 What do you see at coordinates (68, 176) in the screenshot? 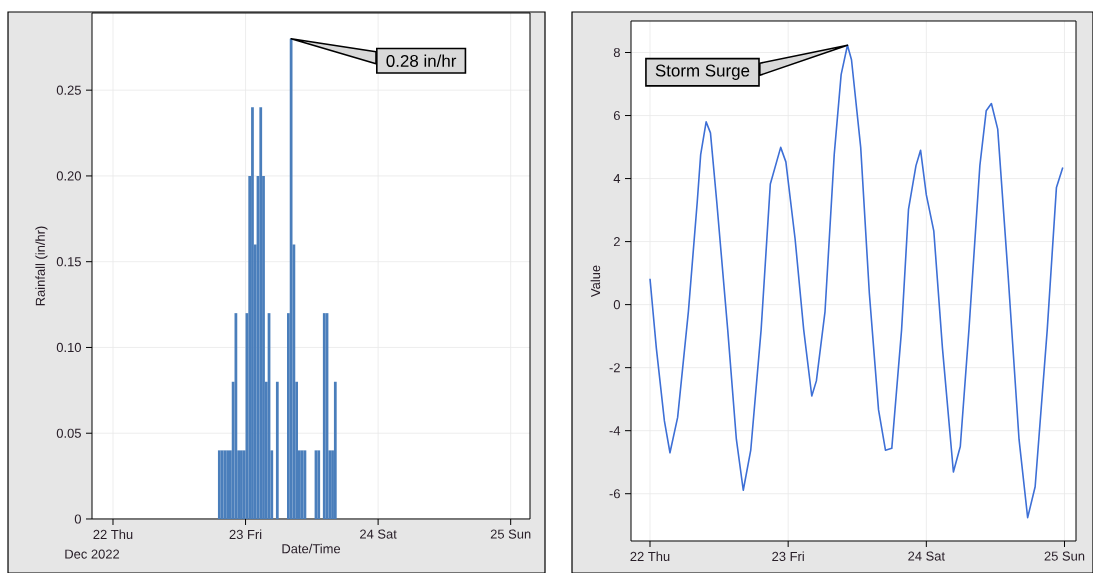
I see `y-tick-label: 0.20` at bounding box center [68, 176].